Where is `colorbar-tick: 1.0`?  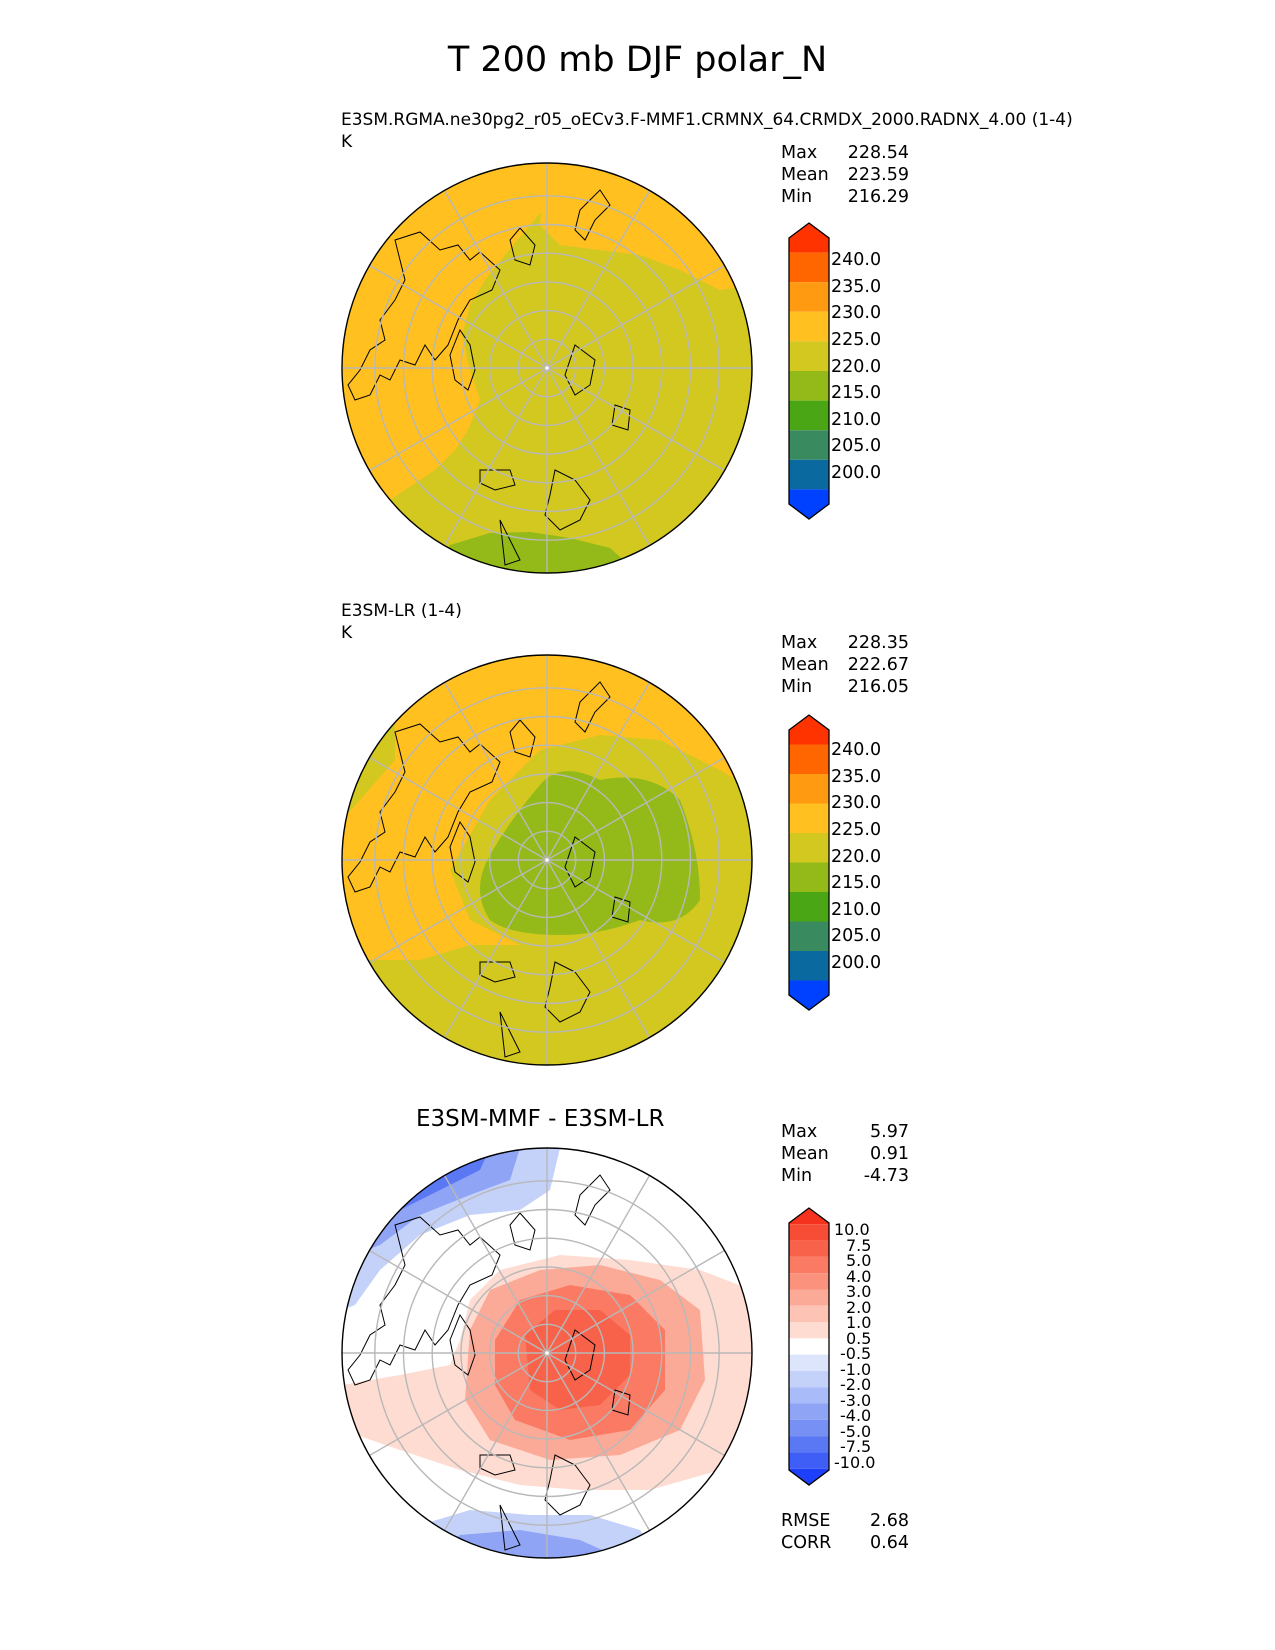
colorbar-tick: 1.0 is located at coordinates (859, 1322).